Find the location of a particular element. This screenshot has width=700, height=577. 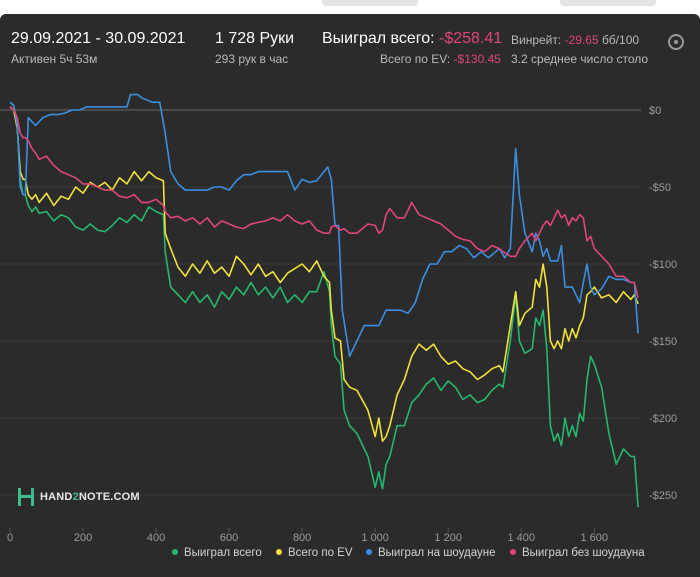

ev-value: -$130.45 is located at coordinates (477, 59).